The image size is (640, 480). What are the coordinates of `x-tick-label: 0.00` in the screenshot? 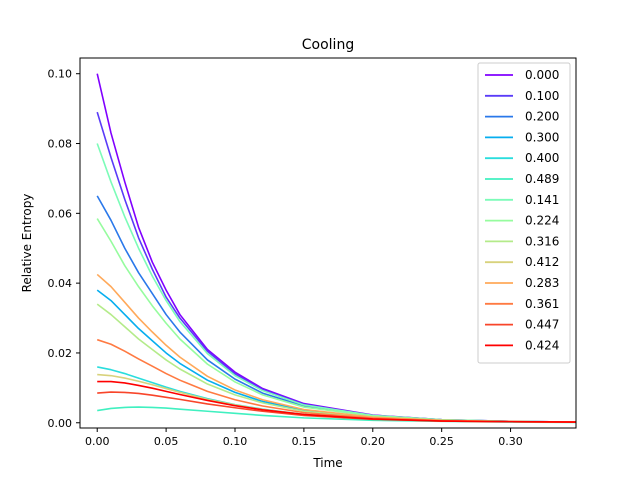 It's located at (97, 441).